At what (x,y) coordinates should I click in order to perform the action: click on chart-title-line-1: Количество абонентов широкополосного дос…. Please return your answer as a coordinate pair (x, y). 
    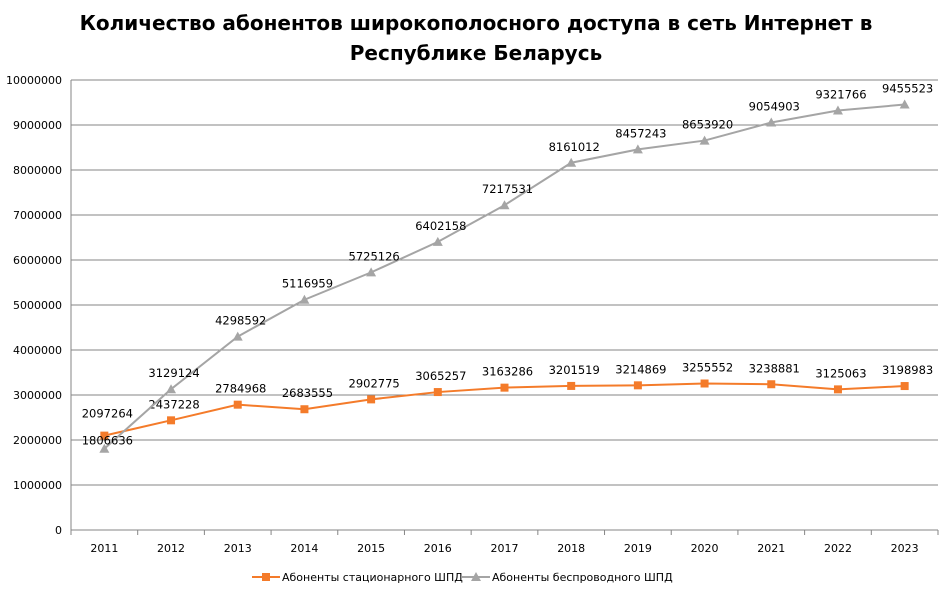
    Looking at the image, I should click on (476, 23).